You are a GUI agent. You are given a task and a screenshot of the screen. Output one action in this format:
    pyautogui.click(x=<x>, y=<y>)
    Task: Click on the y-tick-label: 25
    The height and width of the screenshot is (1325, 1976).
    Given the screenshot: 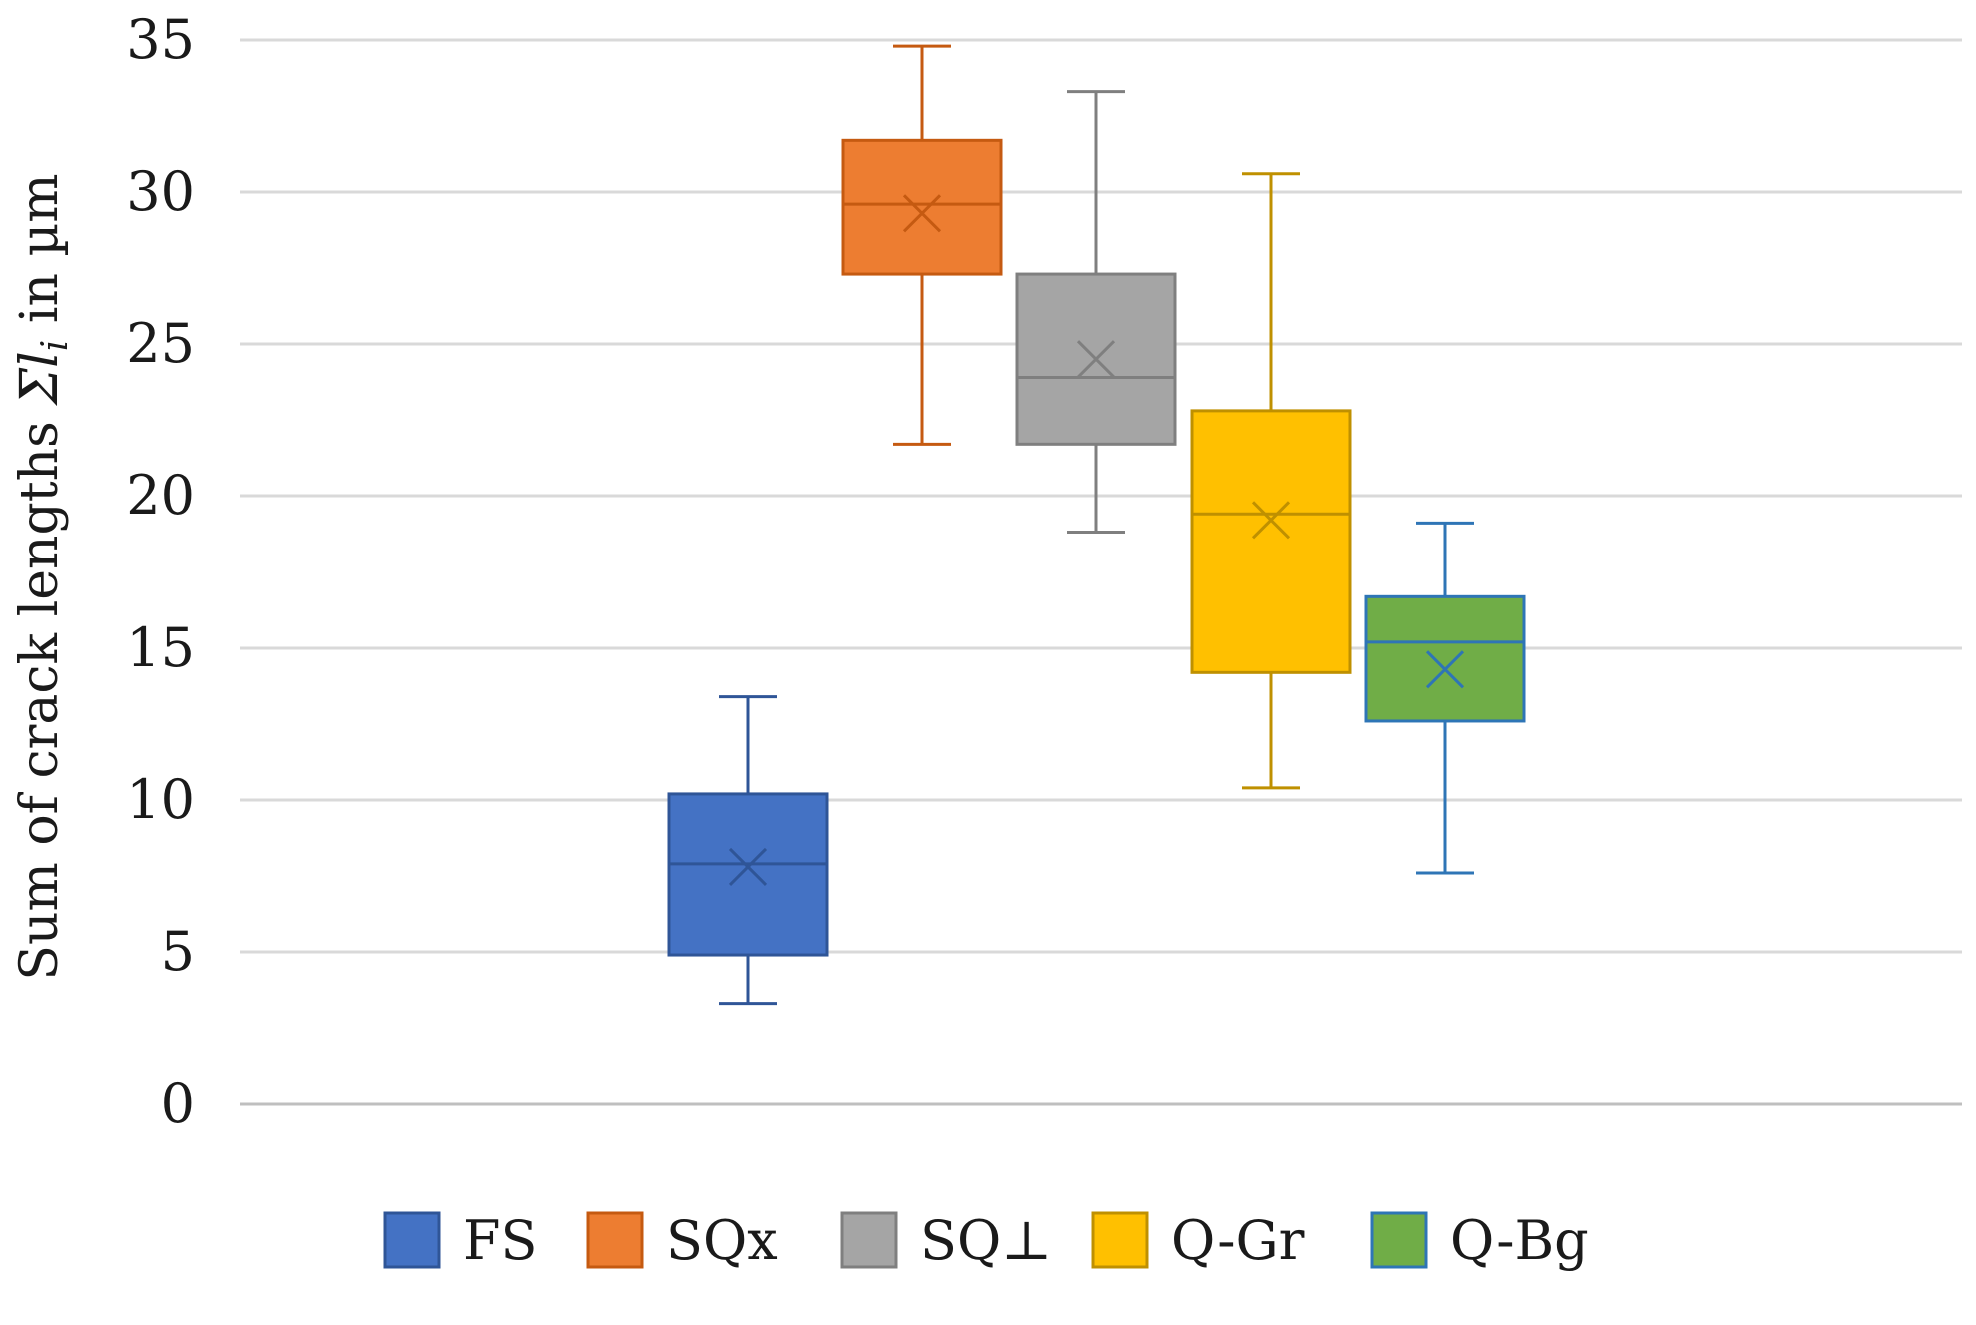 What is the action you would take?
    pyautogui.click(x=160, y=343)
    